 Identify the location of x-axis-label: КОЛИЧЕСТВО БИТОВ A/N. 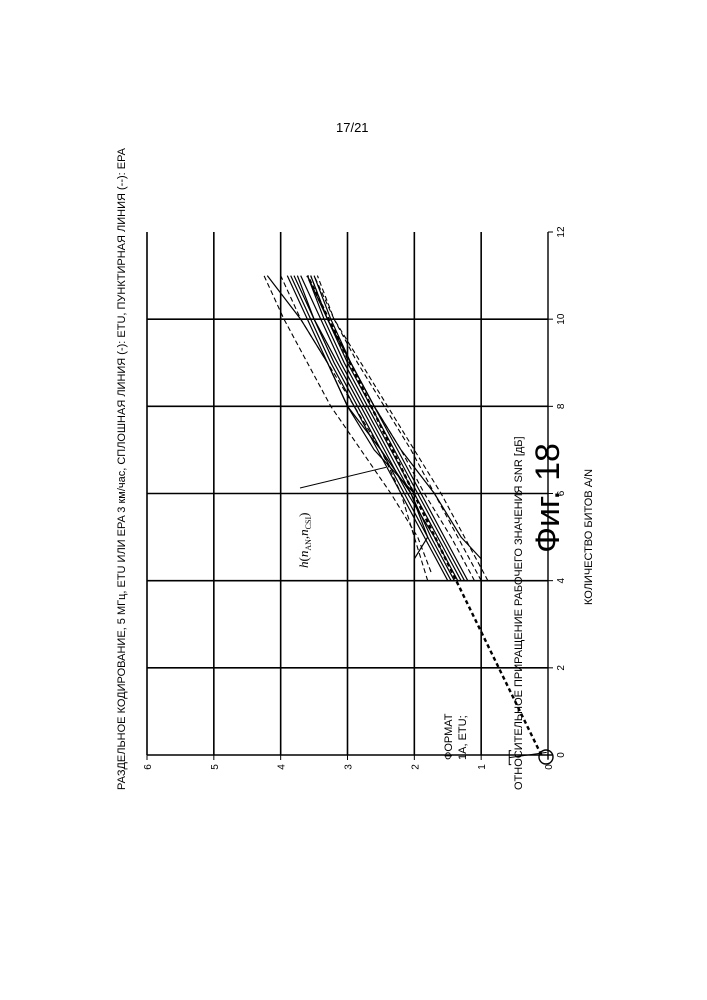
(589, 537).